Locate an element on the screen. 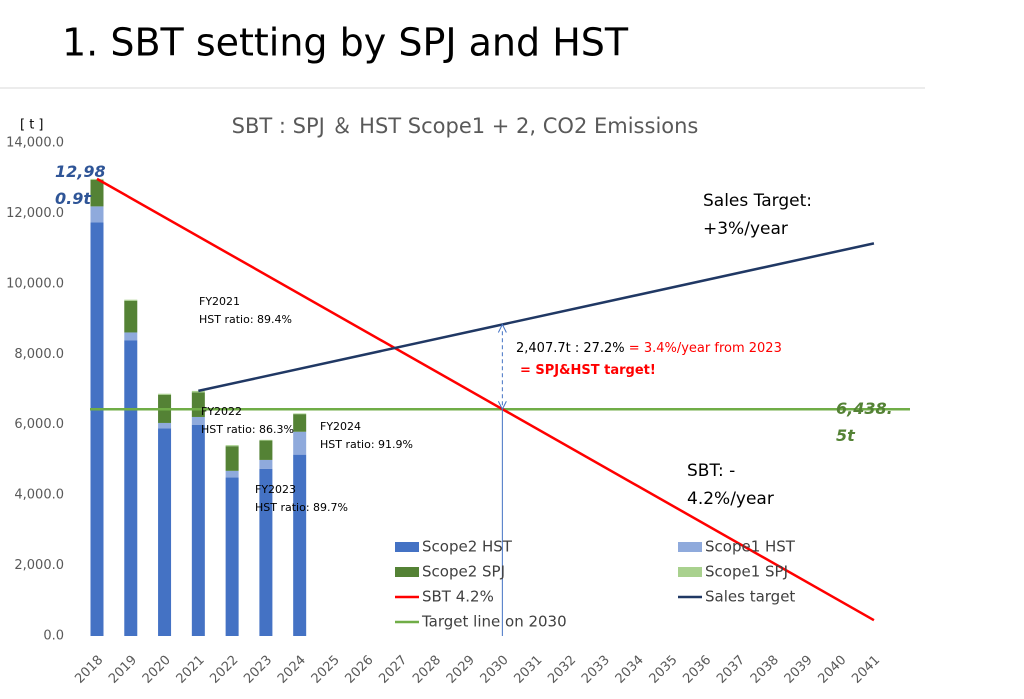 The image size is (1024, 699). x-tick-label: 2023 is located at coordinates (258, 670).